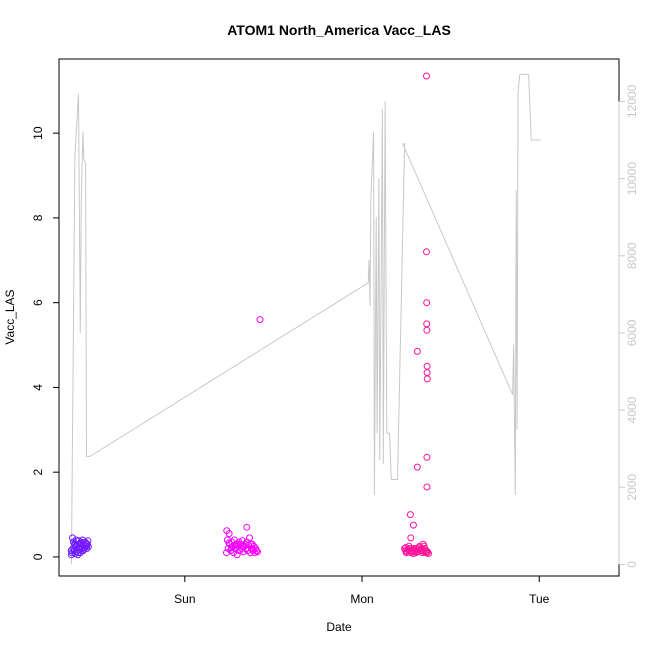  I want to click on x-axis: Sun Mon Tue, so click(362, 590).